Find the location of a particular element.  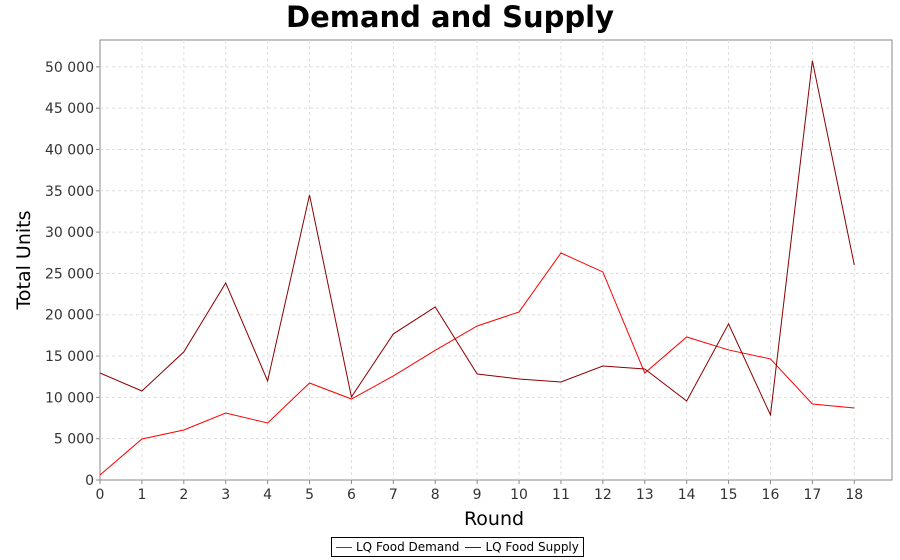

y-tick-label: 0 is located at coordinates (89, 481).